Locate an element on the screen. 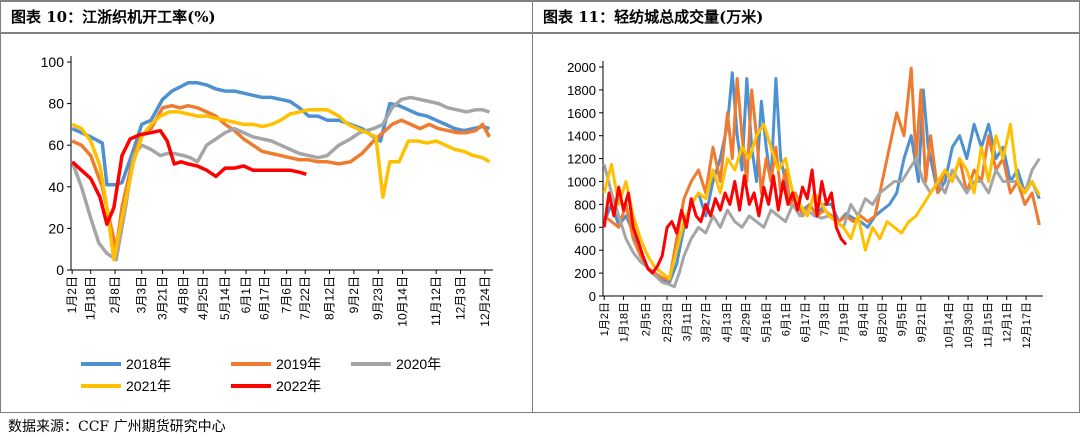 The width and height of the screenshot is (1080, 442). legend-label-2019年: 2019年 is located at coordinates (298, 364).